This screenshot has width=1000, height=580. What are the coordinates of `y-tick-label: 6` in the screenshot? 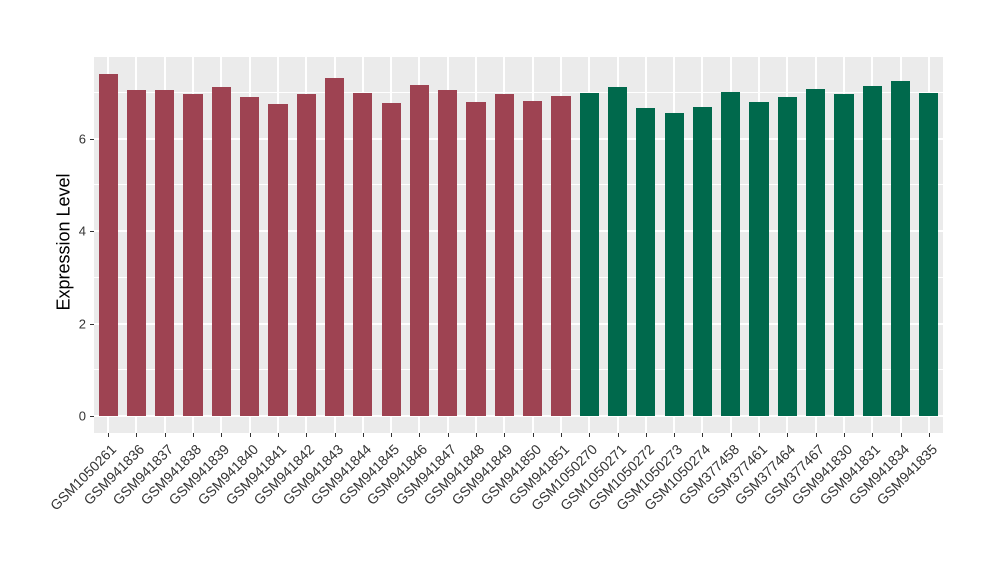 It's located at (82, 139).